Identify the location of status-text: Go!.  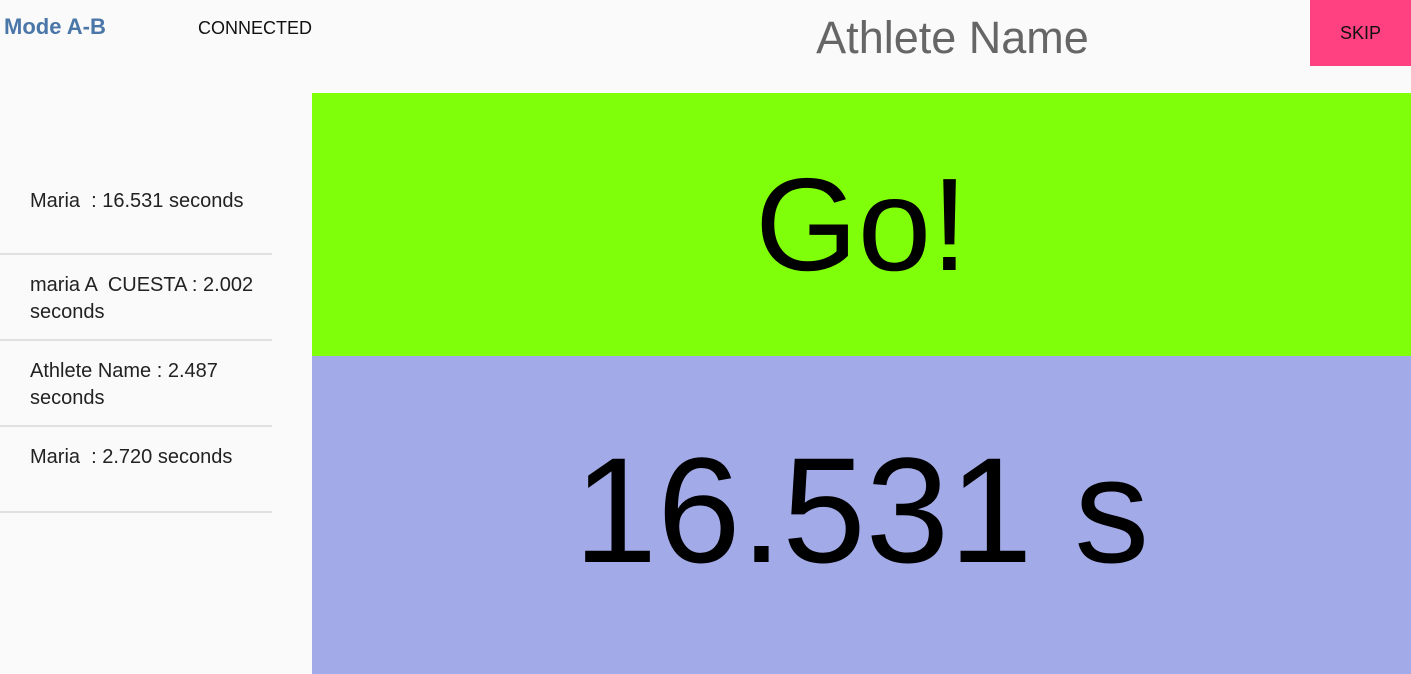
(861, 224).